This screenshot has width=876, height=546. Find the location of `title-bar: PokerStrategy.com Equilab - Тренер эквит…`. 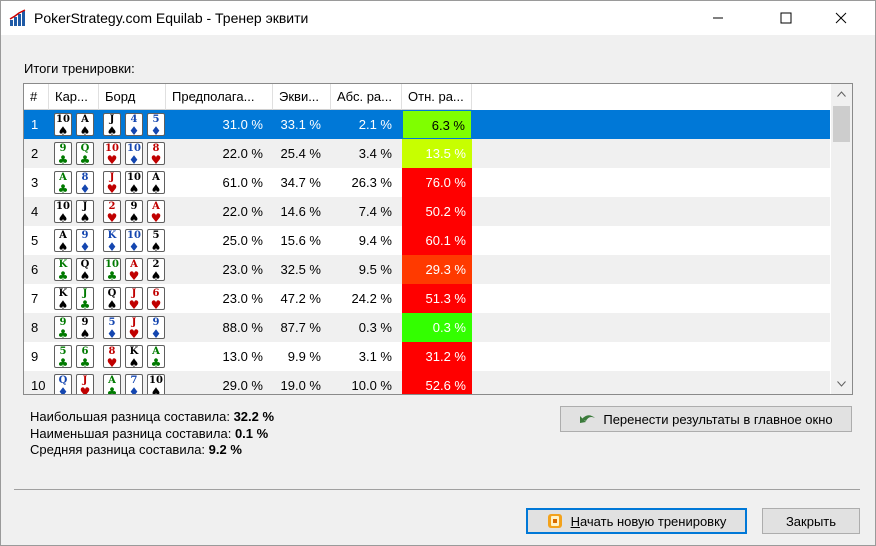

title-bar: PokerStrategy.com Equilab - Тренер эквит… is located at coordinates (438, 18).